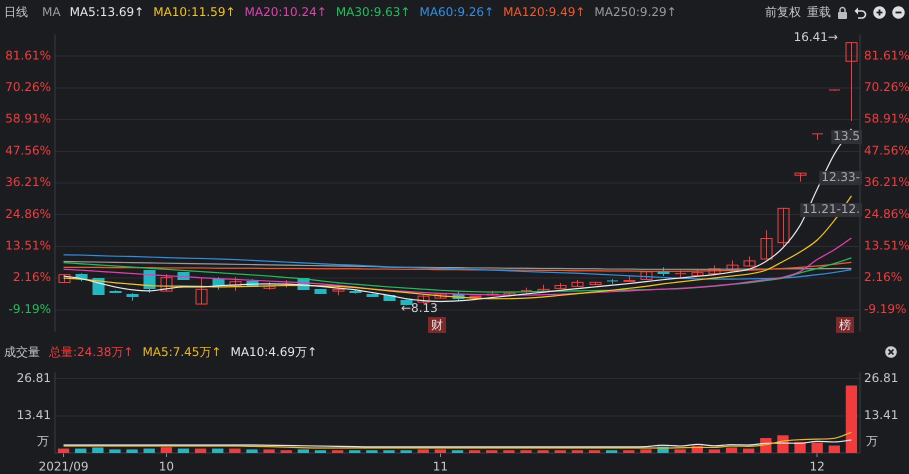  What do you see at coordinates (274, 352) in the screenshot?
I see `text: MA10:4.69万↑` at bounding box center [274, 352].